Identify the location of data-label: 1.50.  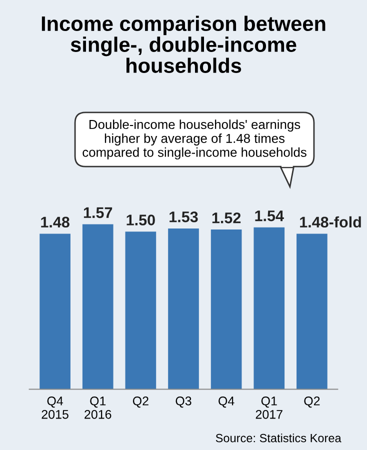
(140, 220).